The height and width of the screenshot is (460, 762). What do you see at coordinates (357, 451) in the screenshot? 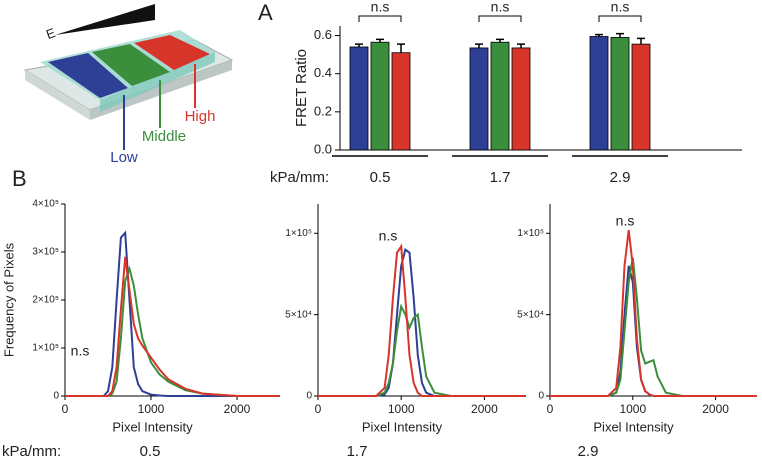
I see `caption: 1.7` at bounding box center [357, 451].